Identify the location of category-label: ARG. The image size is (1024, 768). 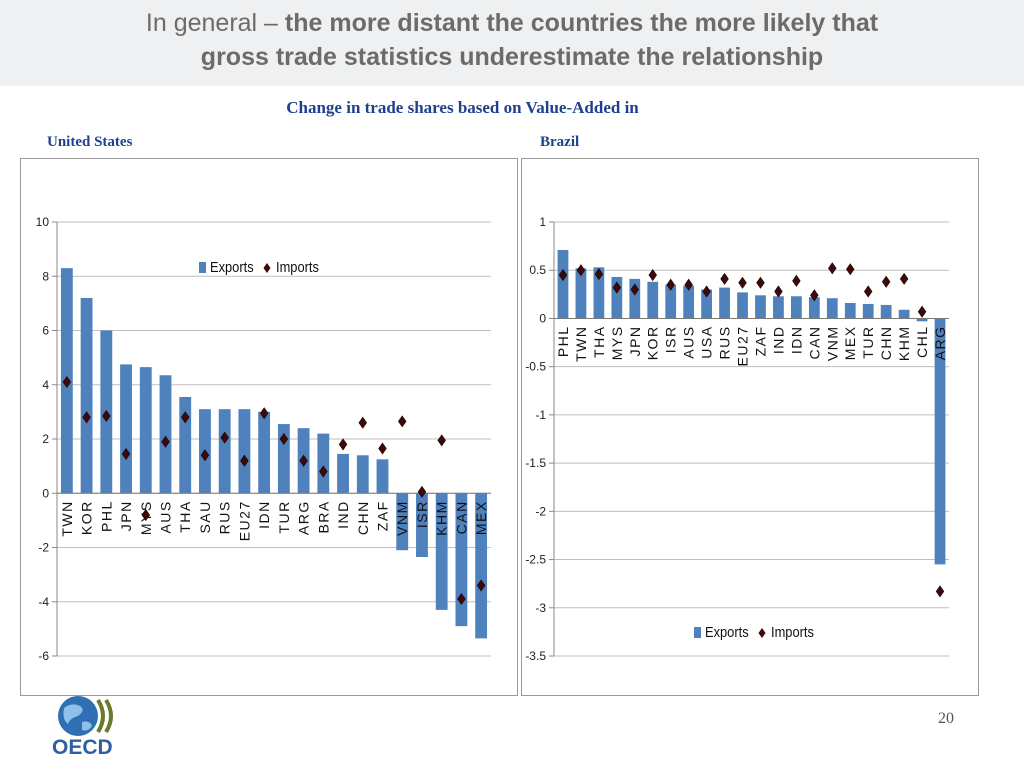
(940, 342).